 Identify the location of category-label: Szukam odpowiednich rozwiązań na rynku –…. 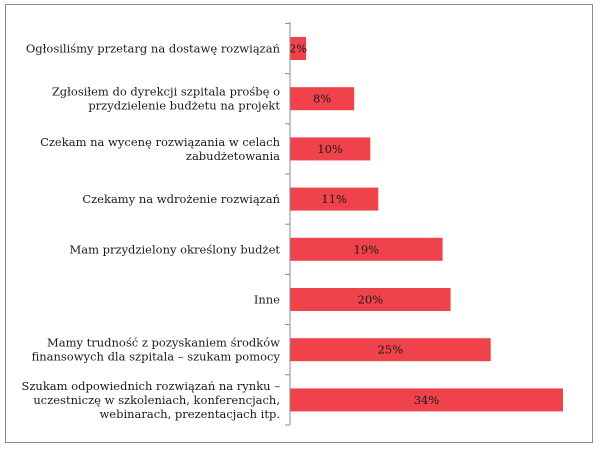
(150, 400).